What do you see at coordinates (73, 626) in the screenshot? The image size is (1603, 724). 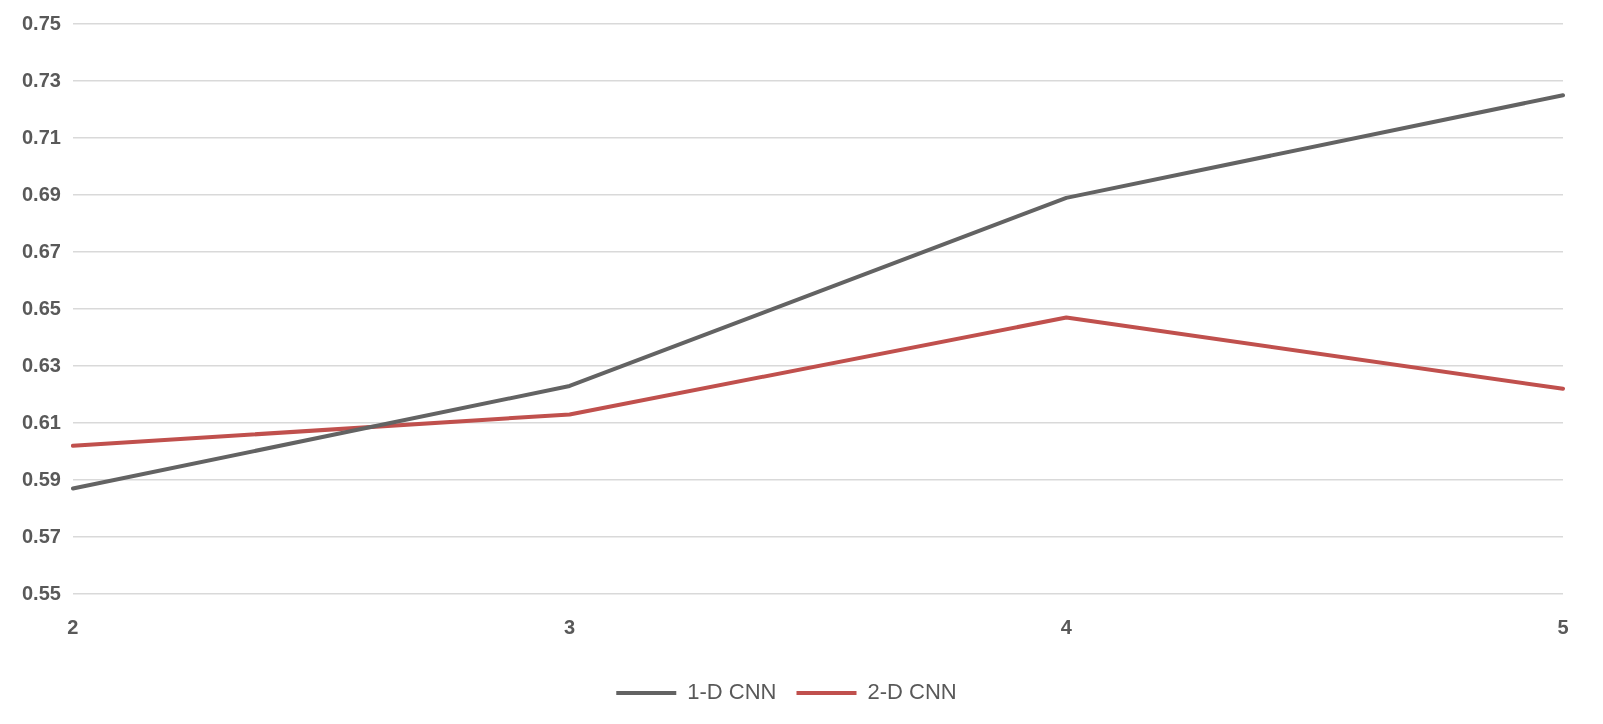 I see `x-tick-label: 2` at bounding box center [73, 626].